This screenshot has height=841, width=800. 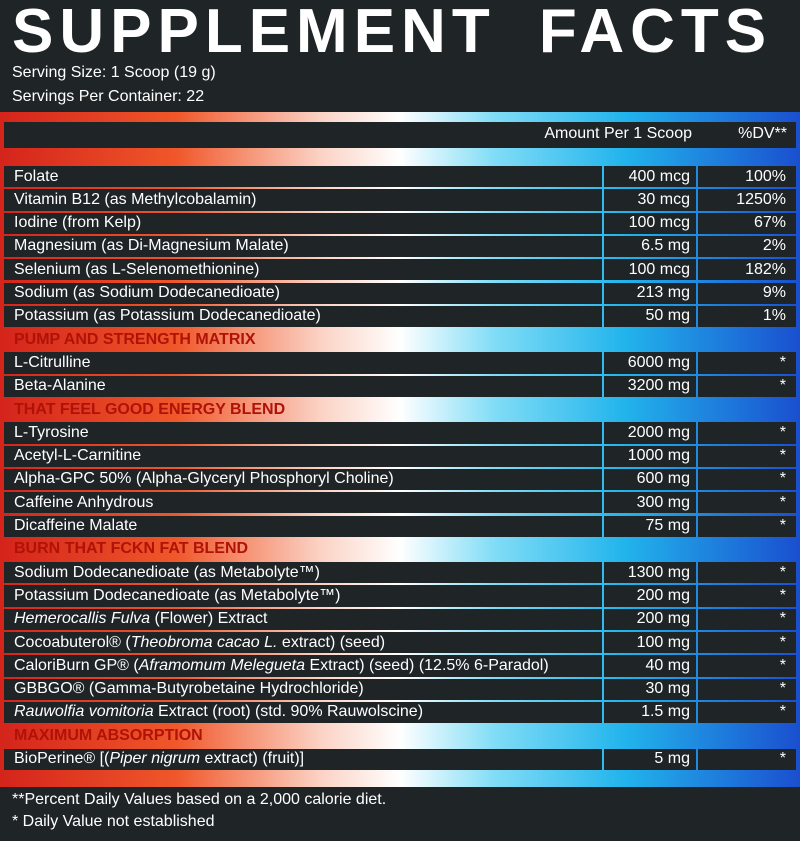 What do you see at coordinates (108, 735) in the screenshot?
I see `section-heading: MAXIMUM ABSORPTION` at bounding box center [108, 735].